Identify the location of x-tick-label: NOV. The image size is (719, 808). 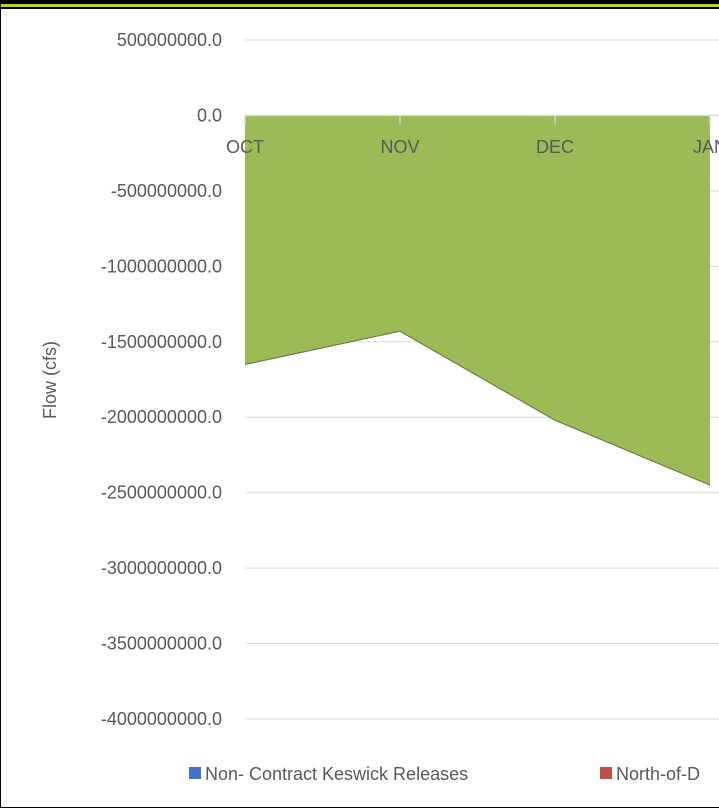
(399, 147).